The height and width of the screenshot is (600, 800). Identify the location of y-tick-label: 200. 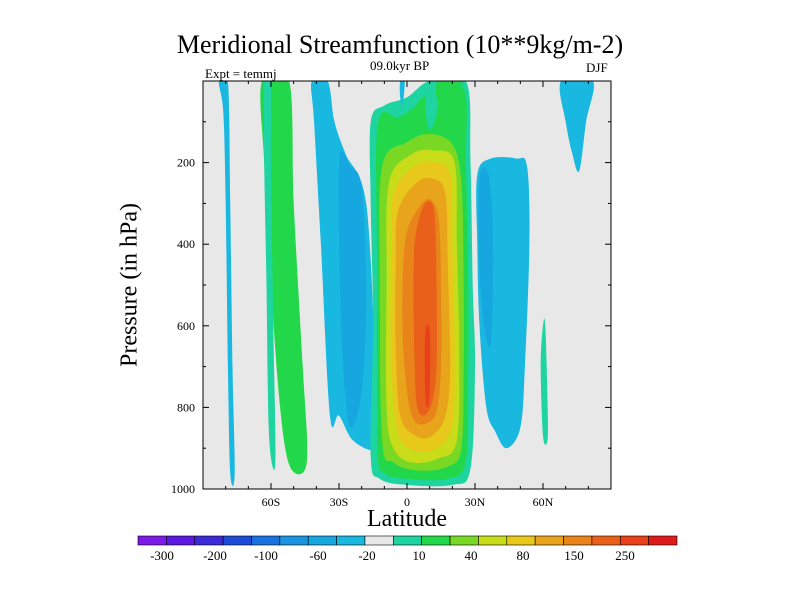
(186, 163).